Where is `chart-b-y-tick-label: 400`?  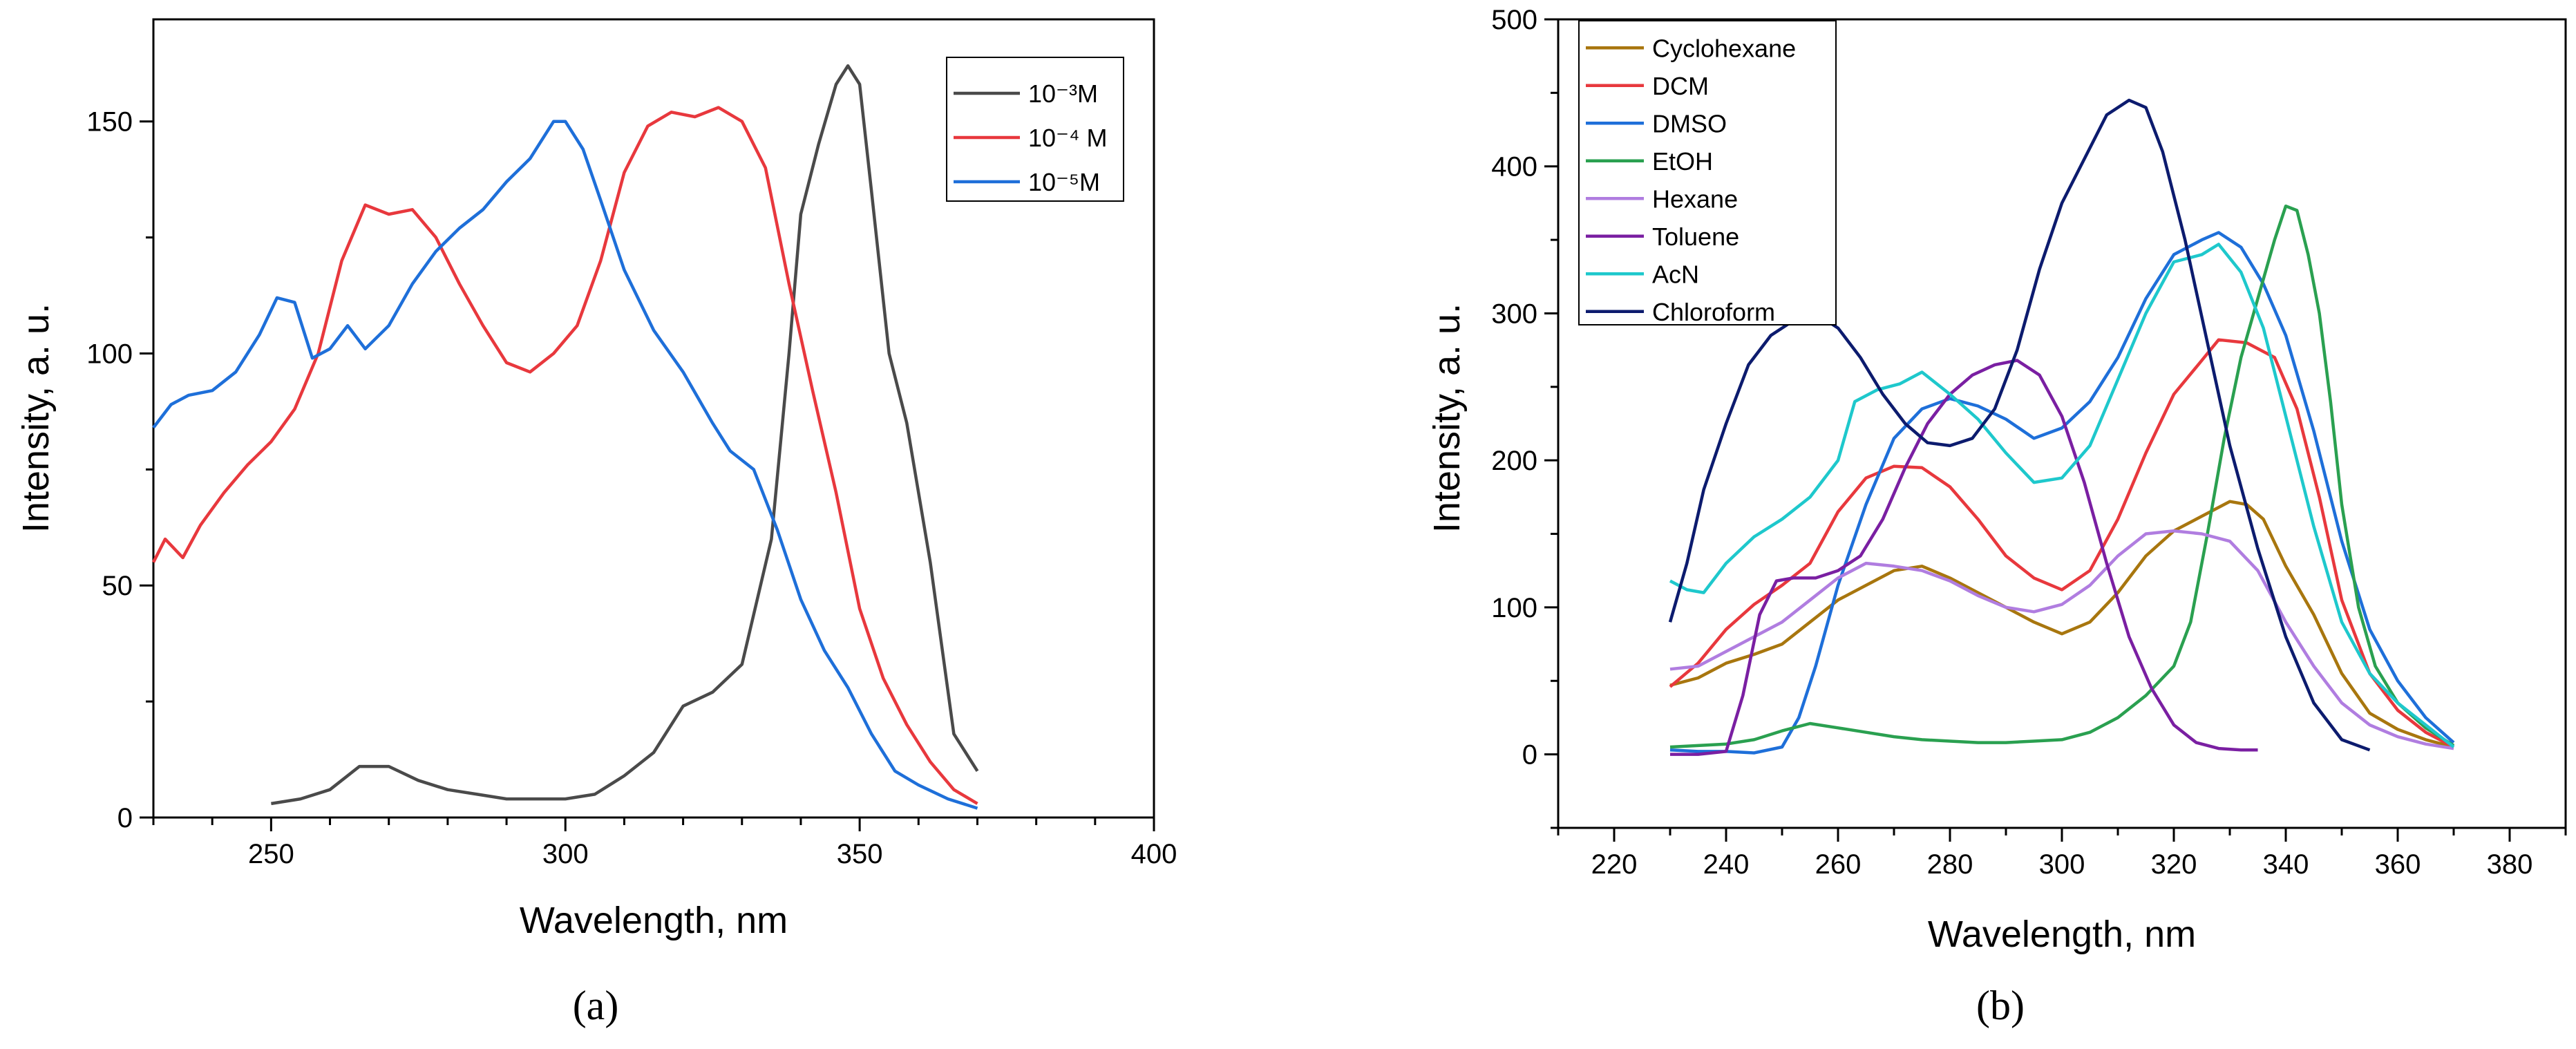 chart-b-y-tick-label: 400 is located at coordinates (1514, 167).